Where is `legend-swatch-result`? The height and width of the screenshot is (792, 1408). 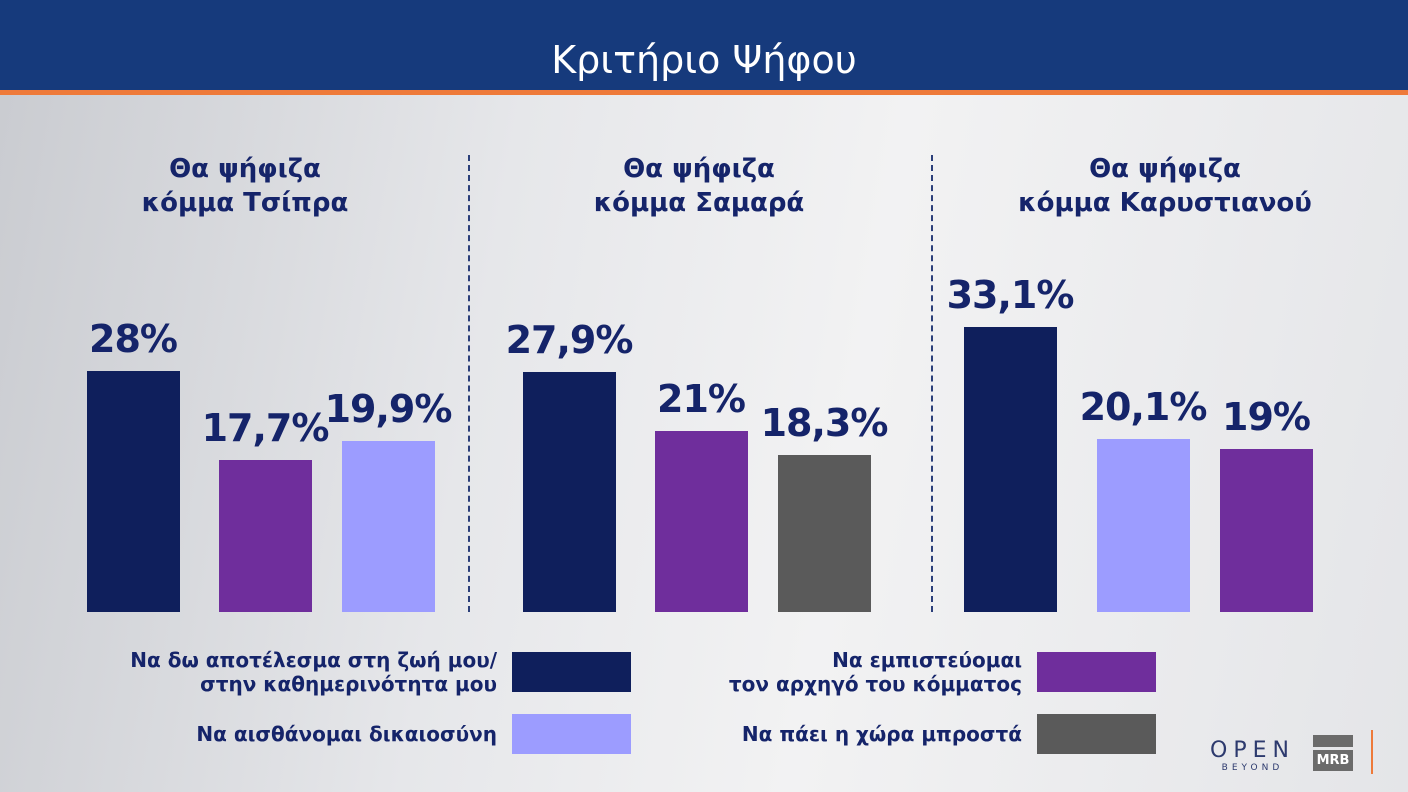
legend-swatch-result is located at coordinates (571, 672).